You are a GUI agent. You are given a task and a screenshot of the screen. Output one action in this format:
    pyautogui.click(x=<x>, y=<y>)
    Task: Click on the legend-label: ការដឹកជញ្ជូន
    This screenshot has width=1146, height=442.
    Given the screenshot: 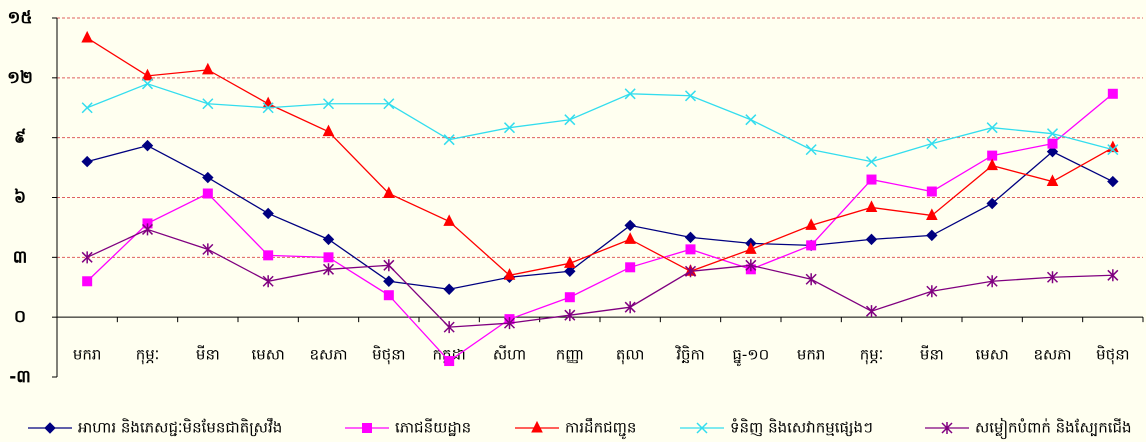 What is the action you would take?
    pyautogui.click(x=600, y=429)
    